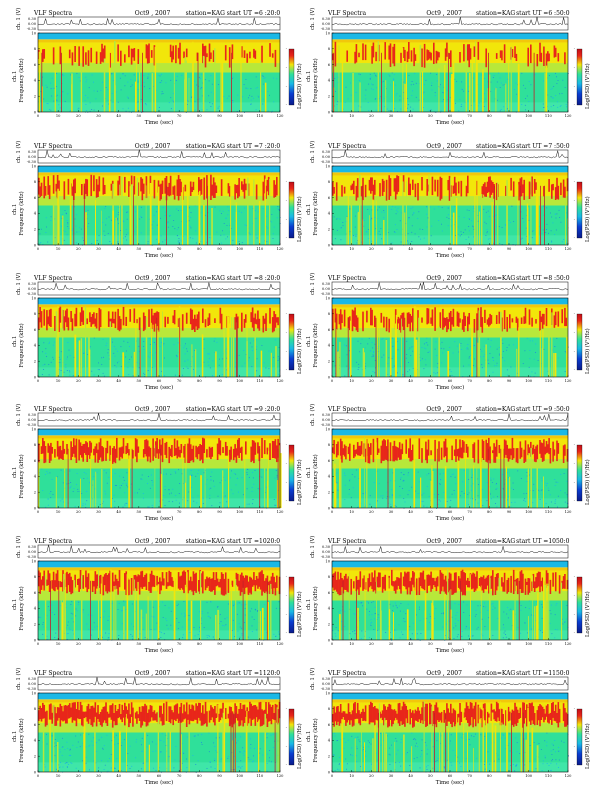  Describe the element at coordinates (32, 289) in the screenshot. I see `waveform-tick-label: 0.00` at that location.